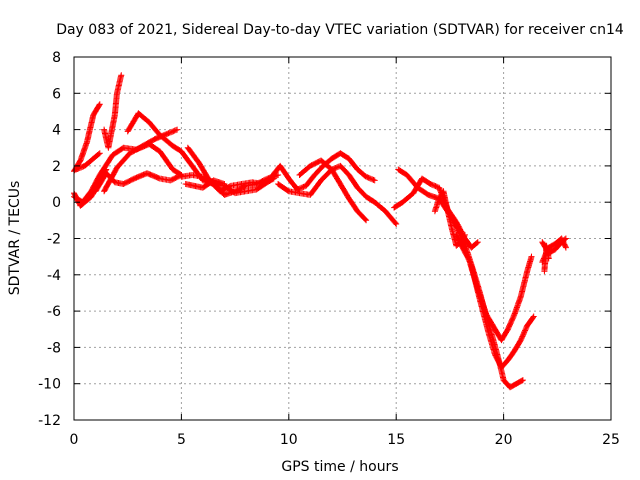 Image resolution: width=640 pixels, height=480 pixels. What do you see at coordinates (74, 440) in the screenshot?
I see `x-tick-label: 0` at bounding box center [74, 440].